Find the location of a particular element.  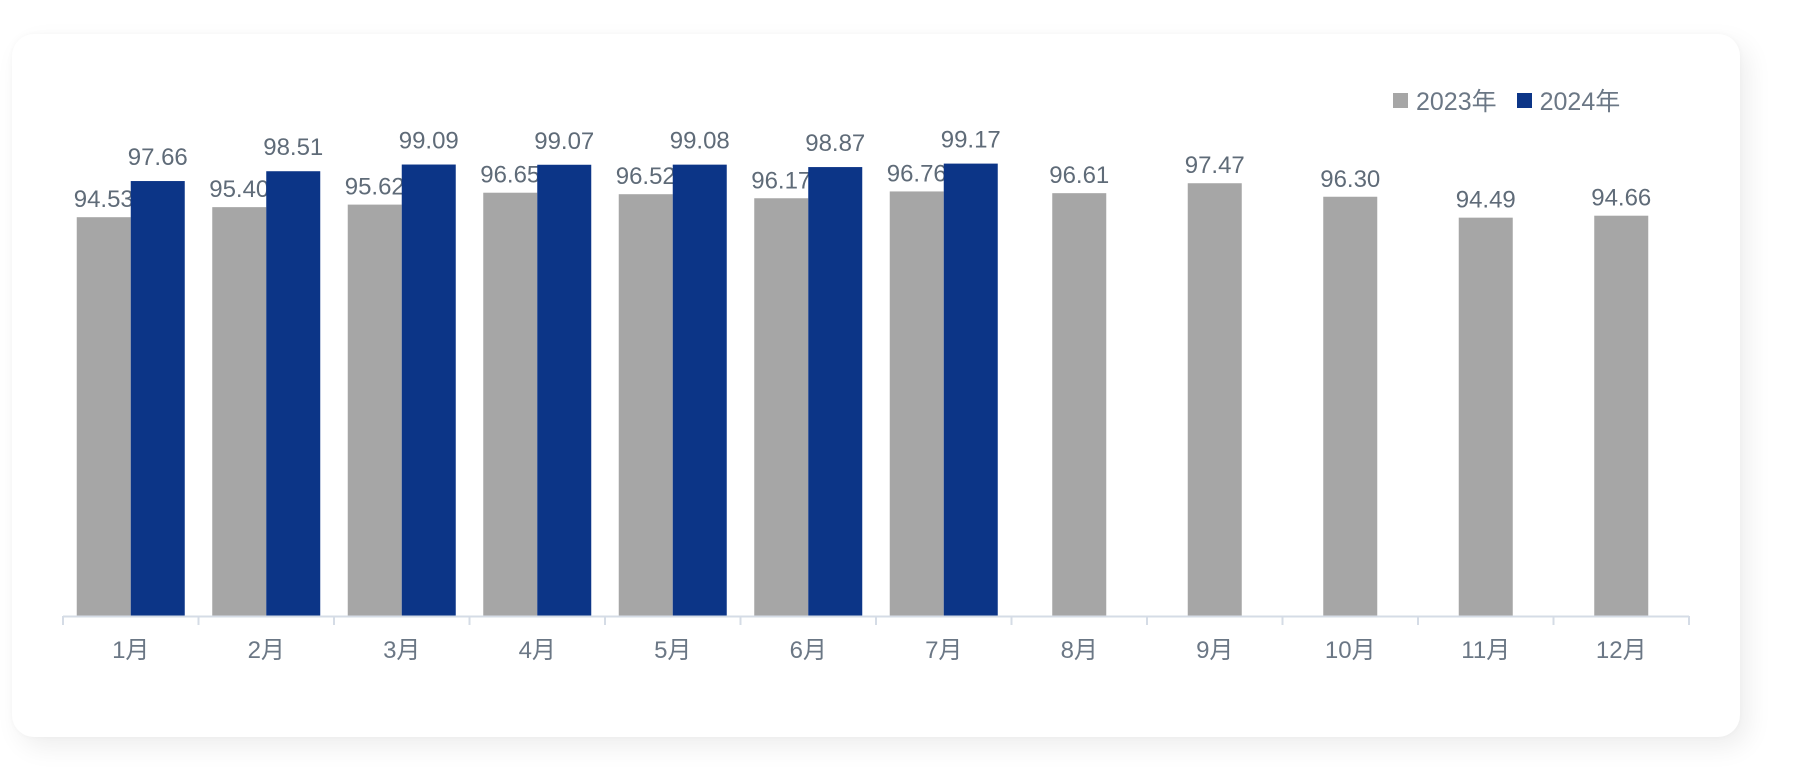

legend-label-2024: 2024年 is located at coordinates (1580, 102).